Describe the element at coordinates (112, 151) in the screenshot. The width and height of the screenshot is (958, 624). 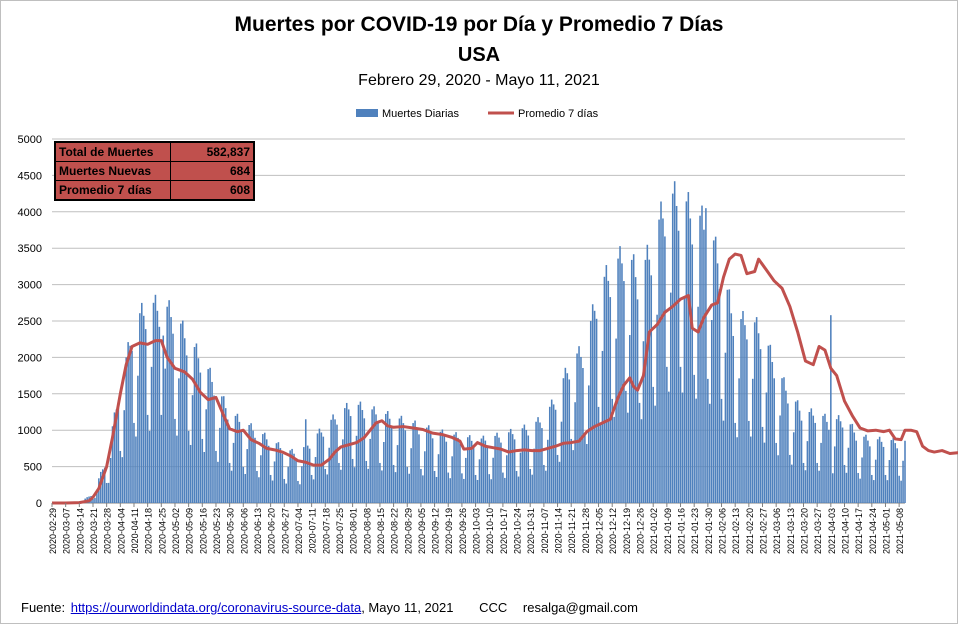
I see `stats-label: Total de Muertes` at that location.